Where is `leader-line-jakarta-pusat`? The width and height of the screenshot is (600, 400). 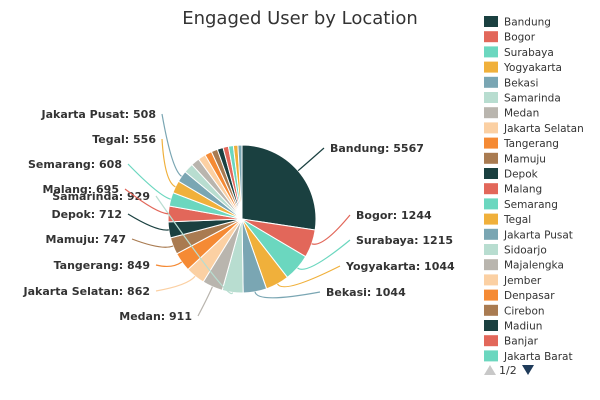 leader-line-jakarta-pusat is located at coordinates (171, 145).